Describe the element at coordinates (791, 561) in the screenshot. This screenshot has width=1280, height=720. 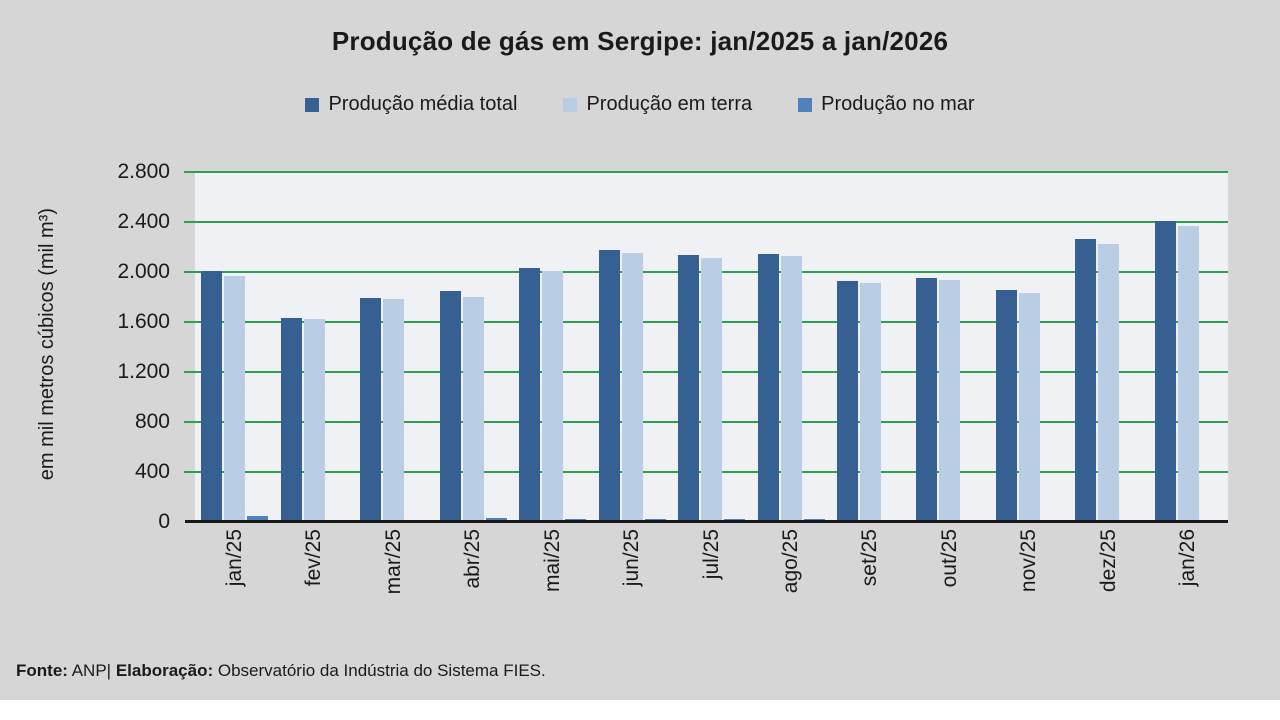
I see `x-tick-label: ago/25` at that location.